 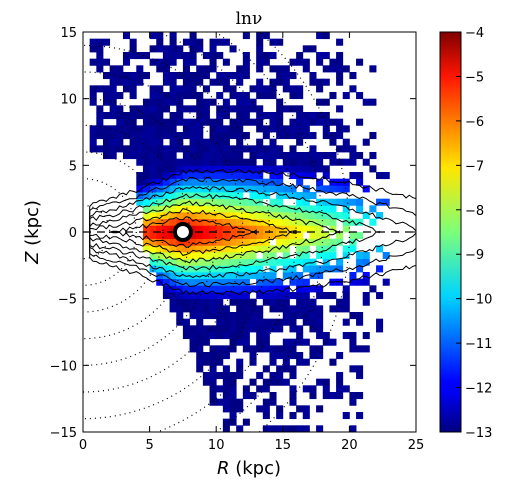 What do you see at coordinates (252, 232) in the screenshot?
I see `contour-line` at bounding box center [252, 232].